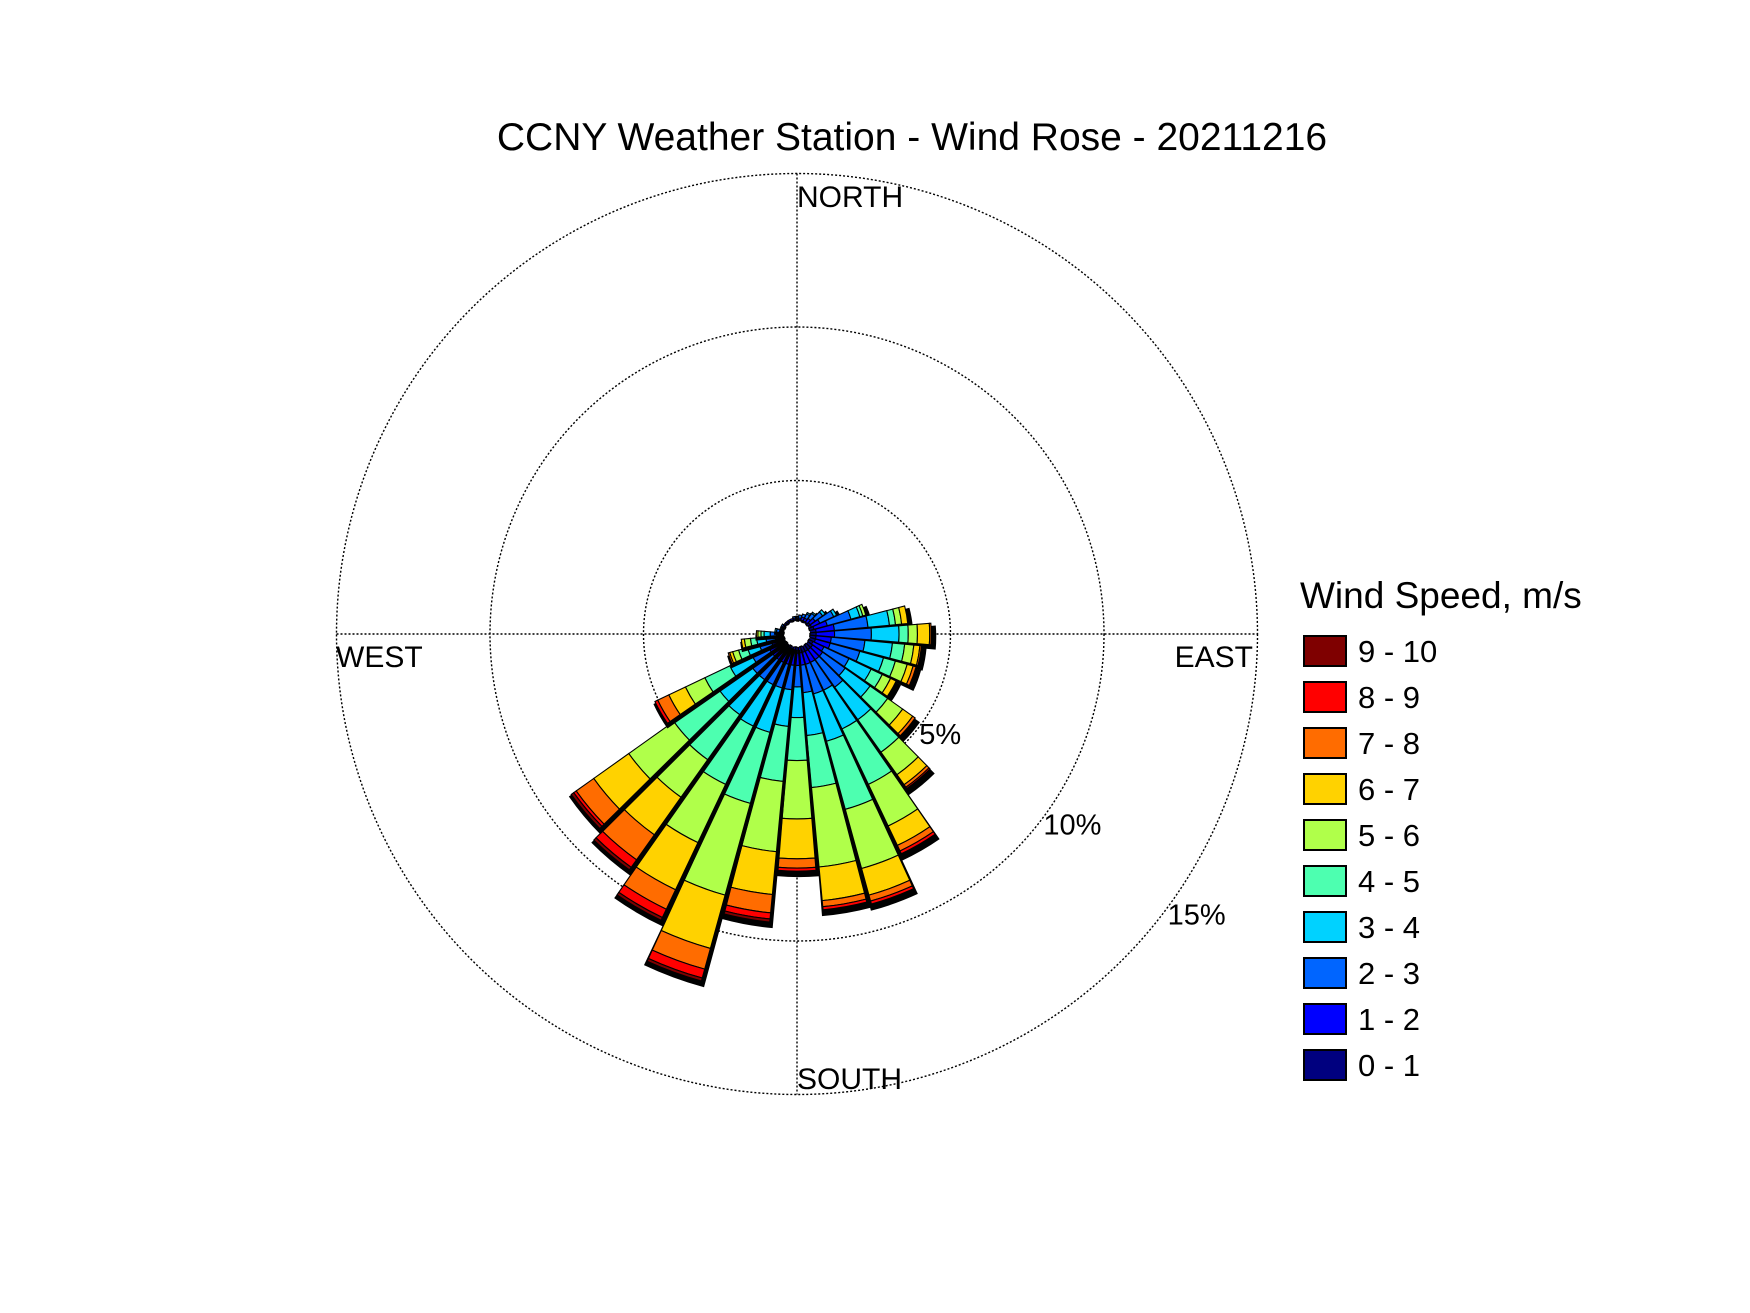 Image resolution: width=1750 pixels, height=1313 pixels. I want to click on compass-label-east: EAST, so click(1214, 657).